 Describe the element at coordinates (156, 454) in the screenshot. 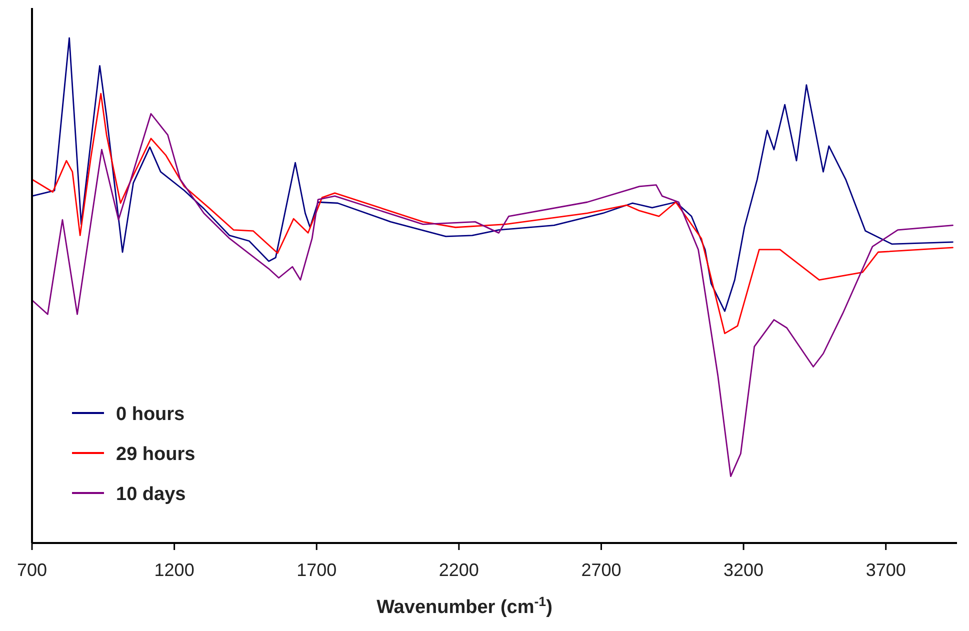

I see `legend-label: 29 hours` at that location.